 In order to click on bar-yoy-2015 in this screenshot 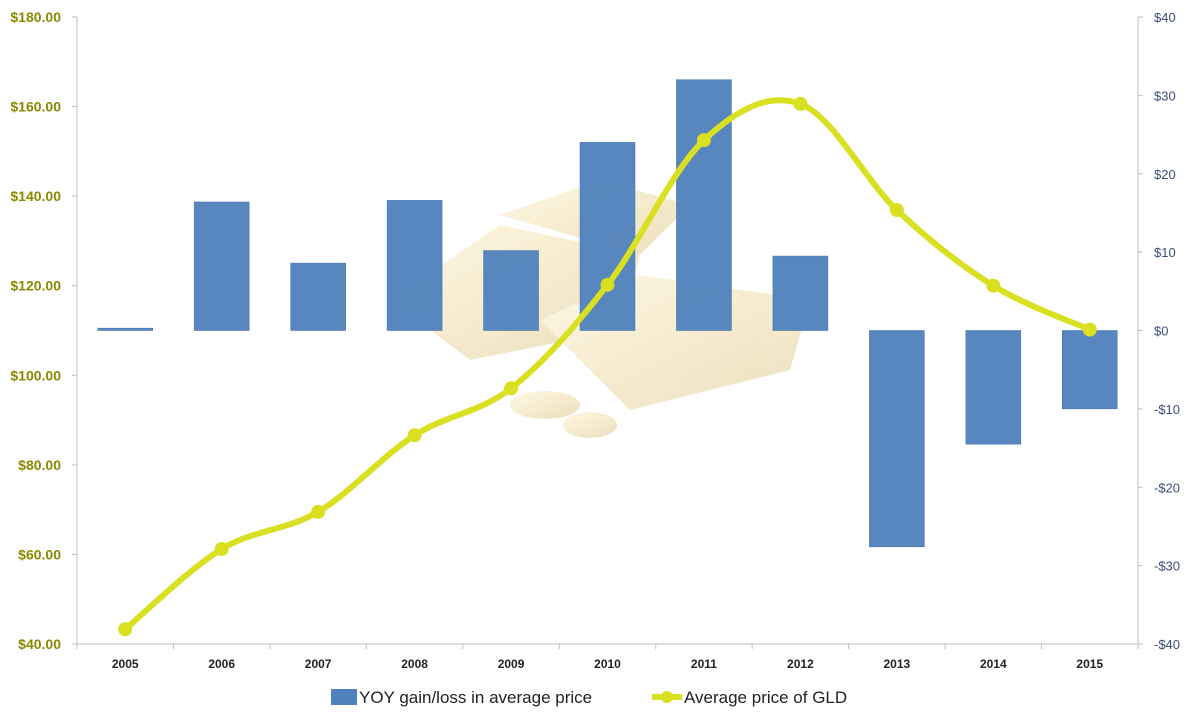, I will do `click(1090, 370)`.